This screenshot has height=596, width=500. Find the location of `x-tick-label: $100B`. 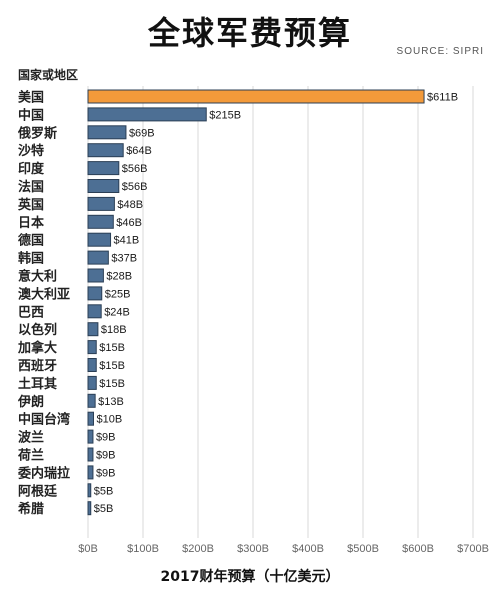

x-tick-label: $100B is located at coordinates (143, 549).